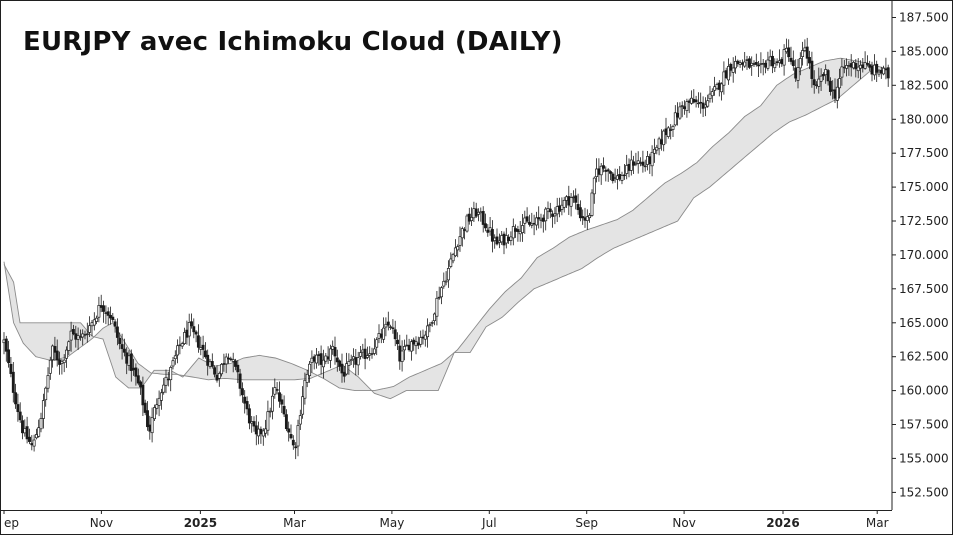 The height and width of the screenshot is (537, 955). What do you see at coordinates (293, 42) in the screenshot?
I see `chart-title: EURJPY avec Ichimoku Cloud (DAILY)` at bounding box center [293, 42].